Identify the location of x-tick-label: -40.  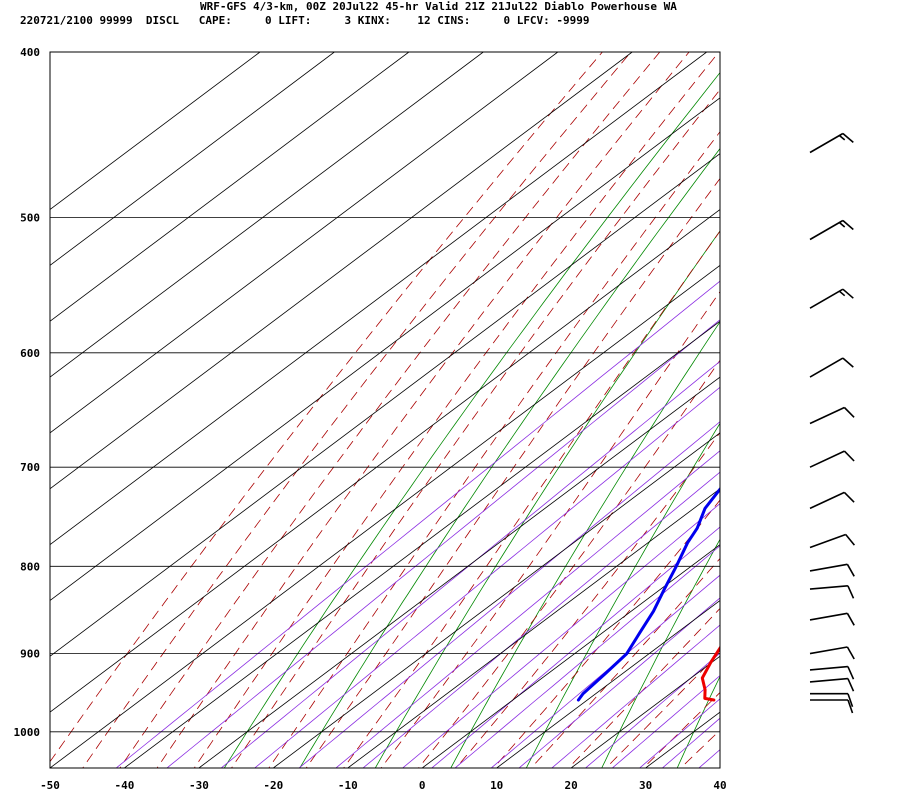
(124, 785).